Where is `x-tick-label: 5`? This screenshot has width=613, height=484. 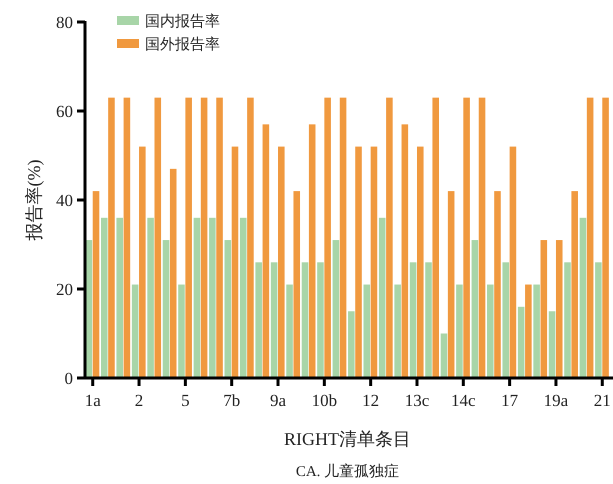
x-tick-label: 5 is located at coordinates (185, 400).